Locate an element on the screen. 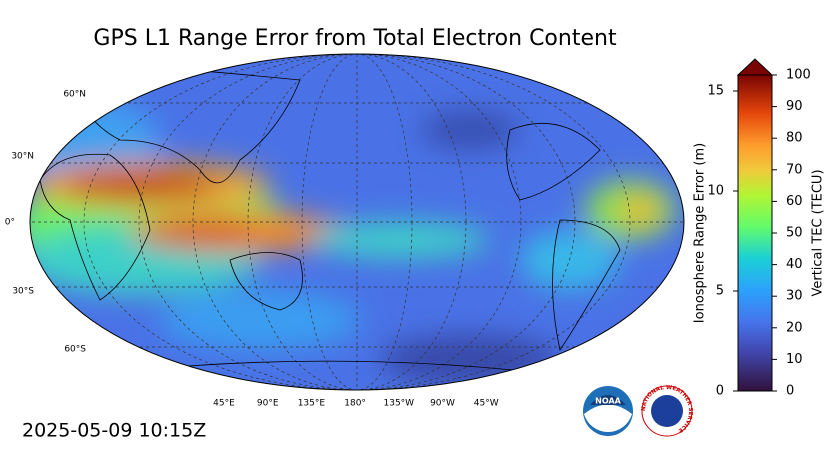  right-axis-label: Vertical TEC (TECU) is located at coordinates (818, 232).